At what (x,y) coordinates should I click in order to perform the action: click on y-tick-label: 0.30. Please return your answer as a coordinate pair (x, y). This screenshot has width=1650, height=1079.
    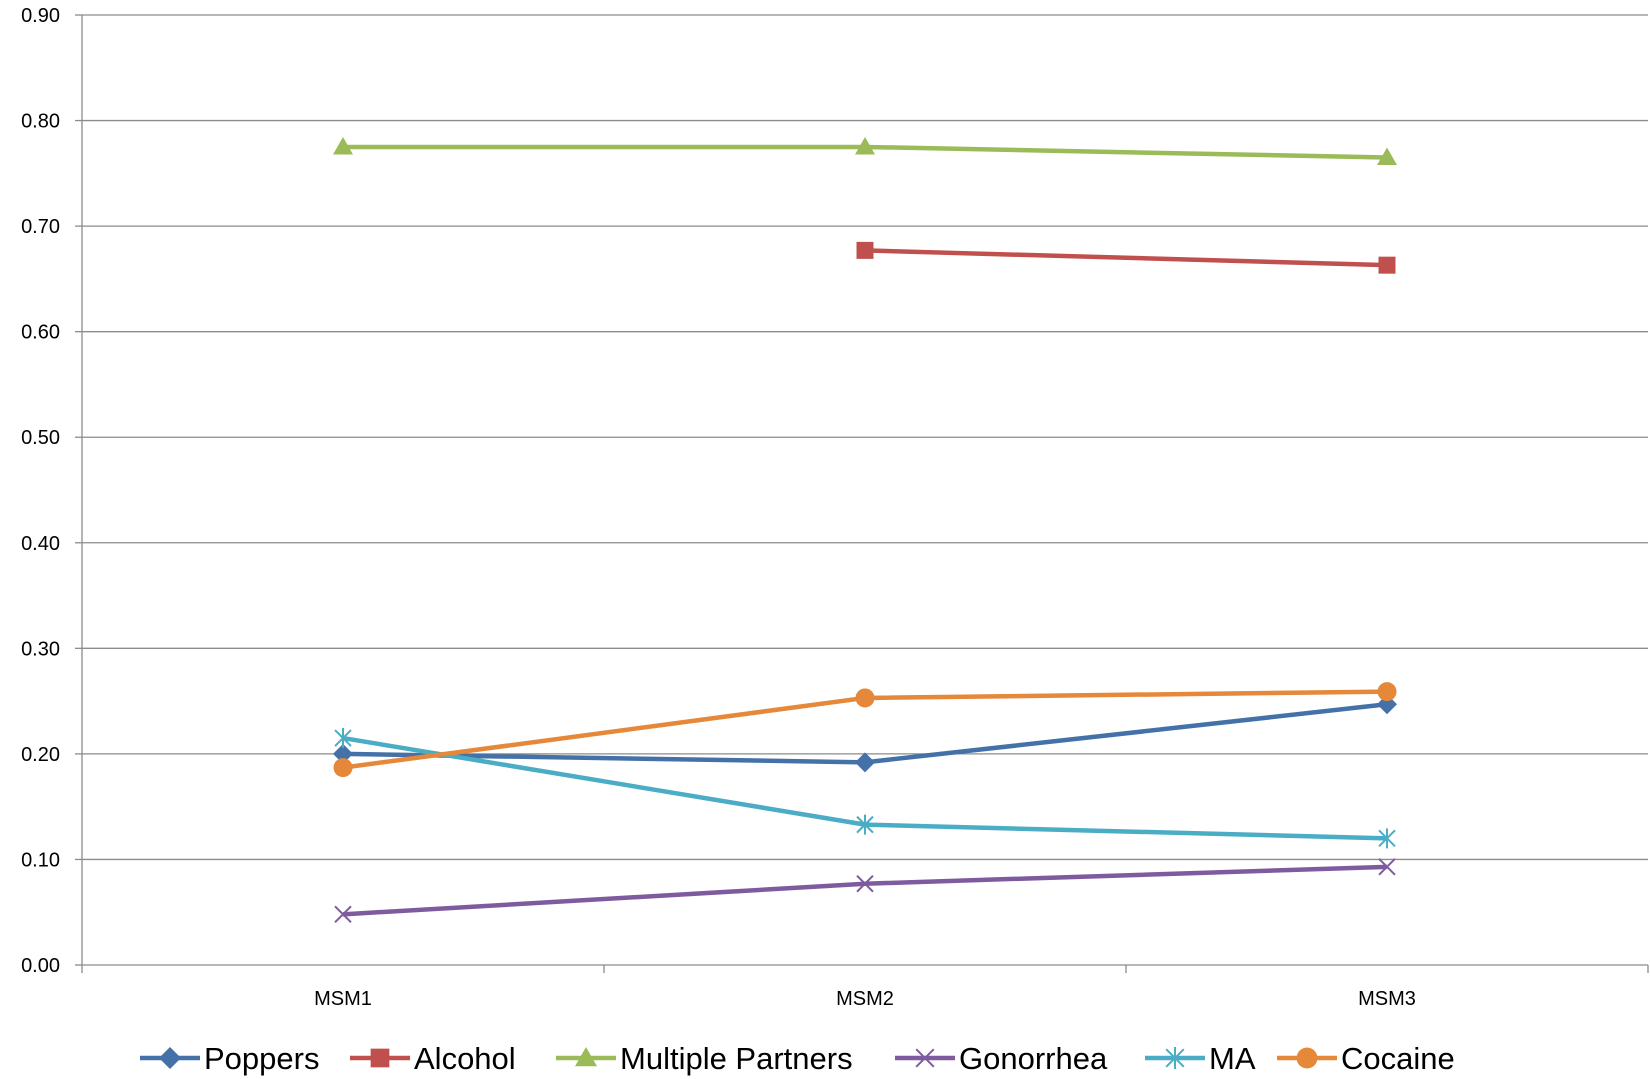
    Looking at the image, I should click on (40, 649).